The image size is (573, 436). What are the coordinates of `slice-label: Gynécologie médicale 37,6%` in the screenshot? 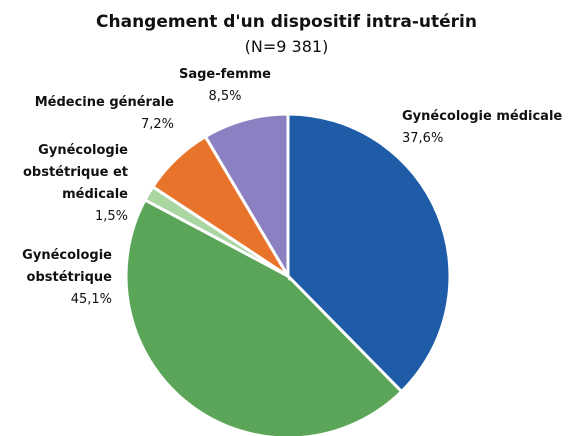 It's located at (487, 128).